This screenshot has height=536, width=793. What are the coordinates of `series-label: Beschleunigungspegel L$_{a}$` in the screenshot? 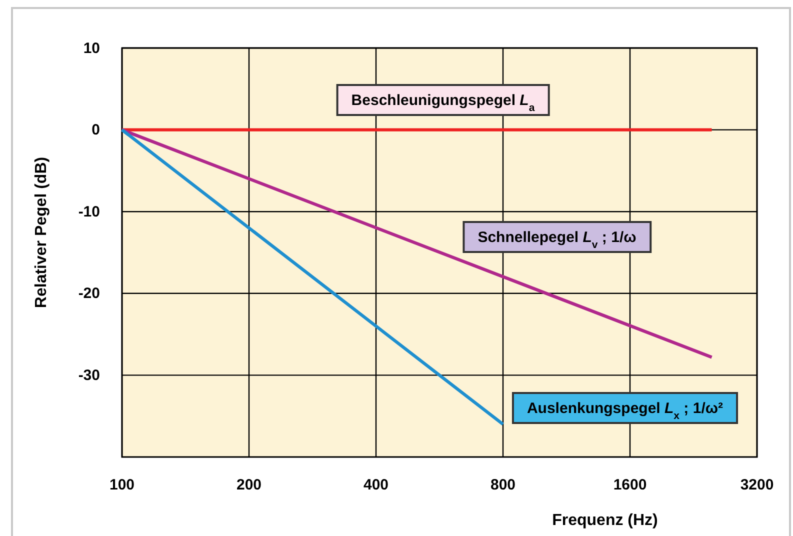 It's located at (443, 103).